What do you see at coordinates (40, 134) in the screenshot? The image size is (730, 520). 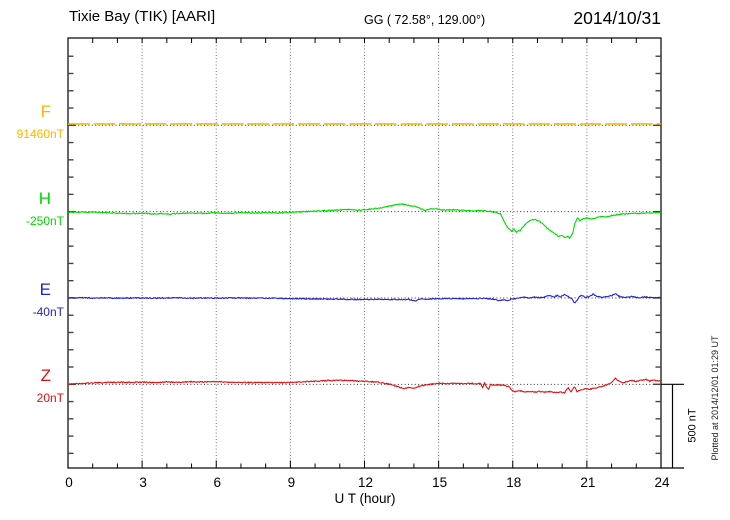 I see `channel-baseline-F: 91460nT` at bounding box center [40, 134].